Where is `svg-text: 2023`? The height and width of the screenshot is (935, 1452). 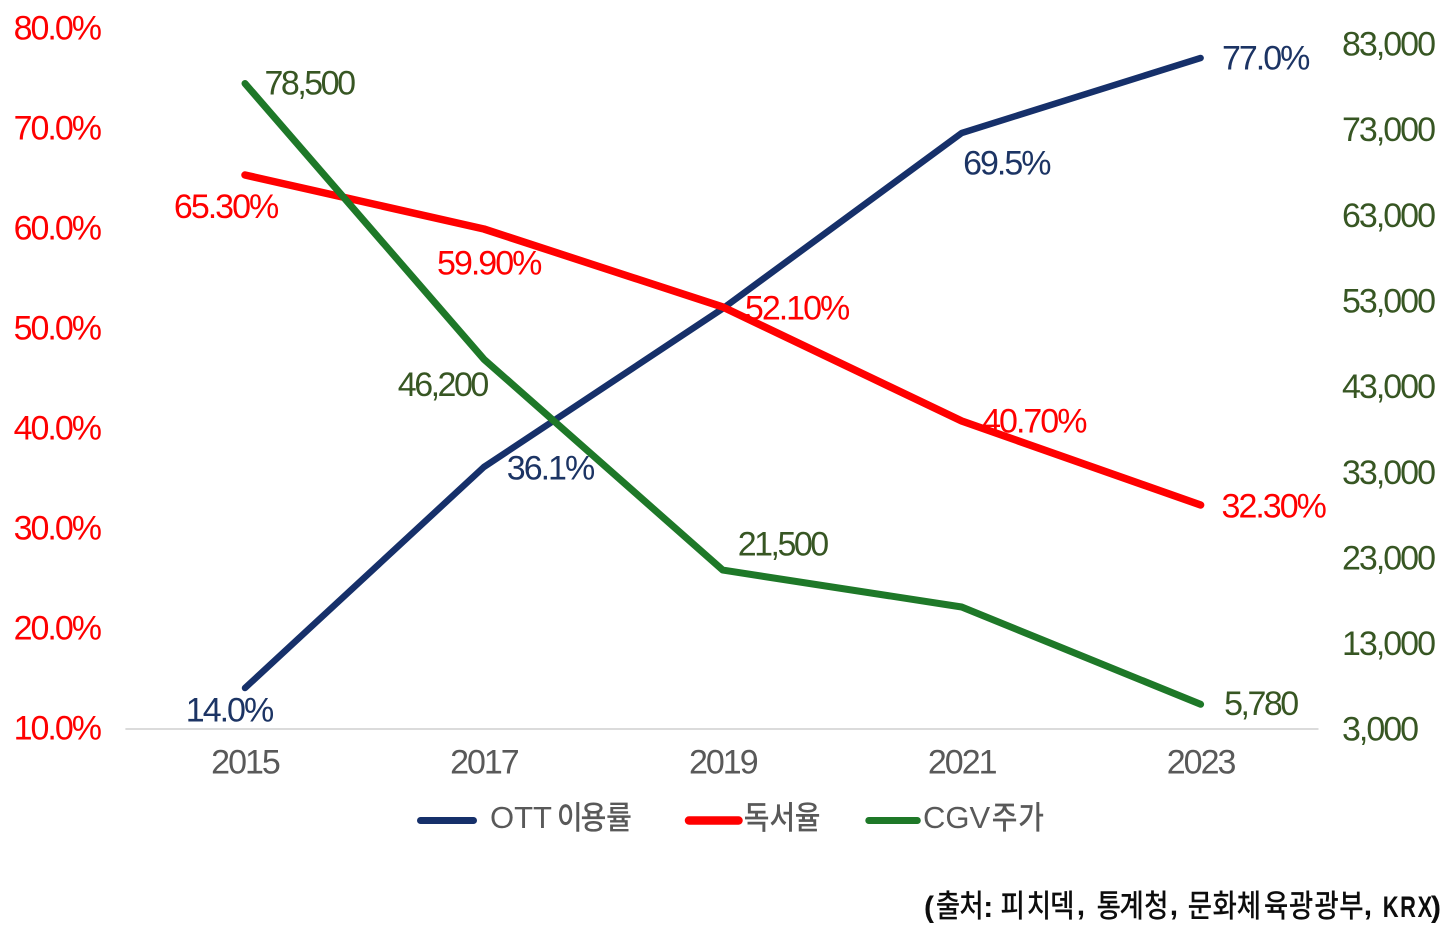 svg-text: 2023 is located at coordinates (1201, 763).